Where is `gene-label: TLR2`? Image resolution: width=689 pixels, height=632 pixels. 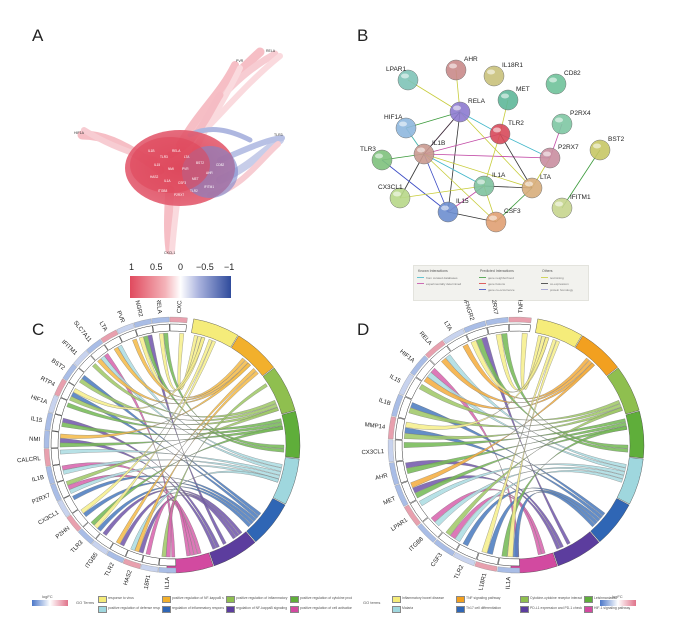
gene-label: TLR2 is located at coordinates (110, 569).